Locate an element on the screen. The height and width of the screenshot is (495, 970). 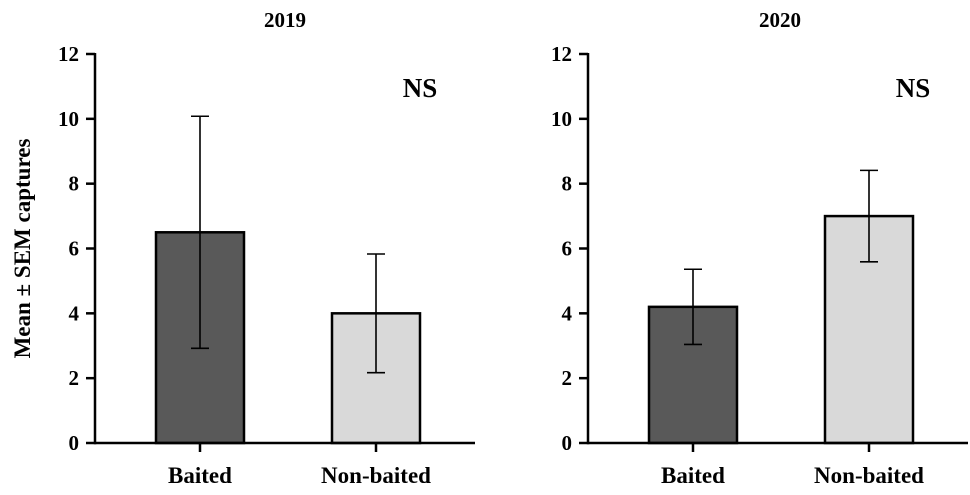
panel-title: 2020 is located at coordinates (780, 20).